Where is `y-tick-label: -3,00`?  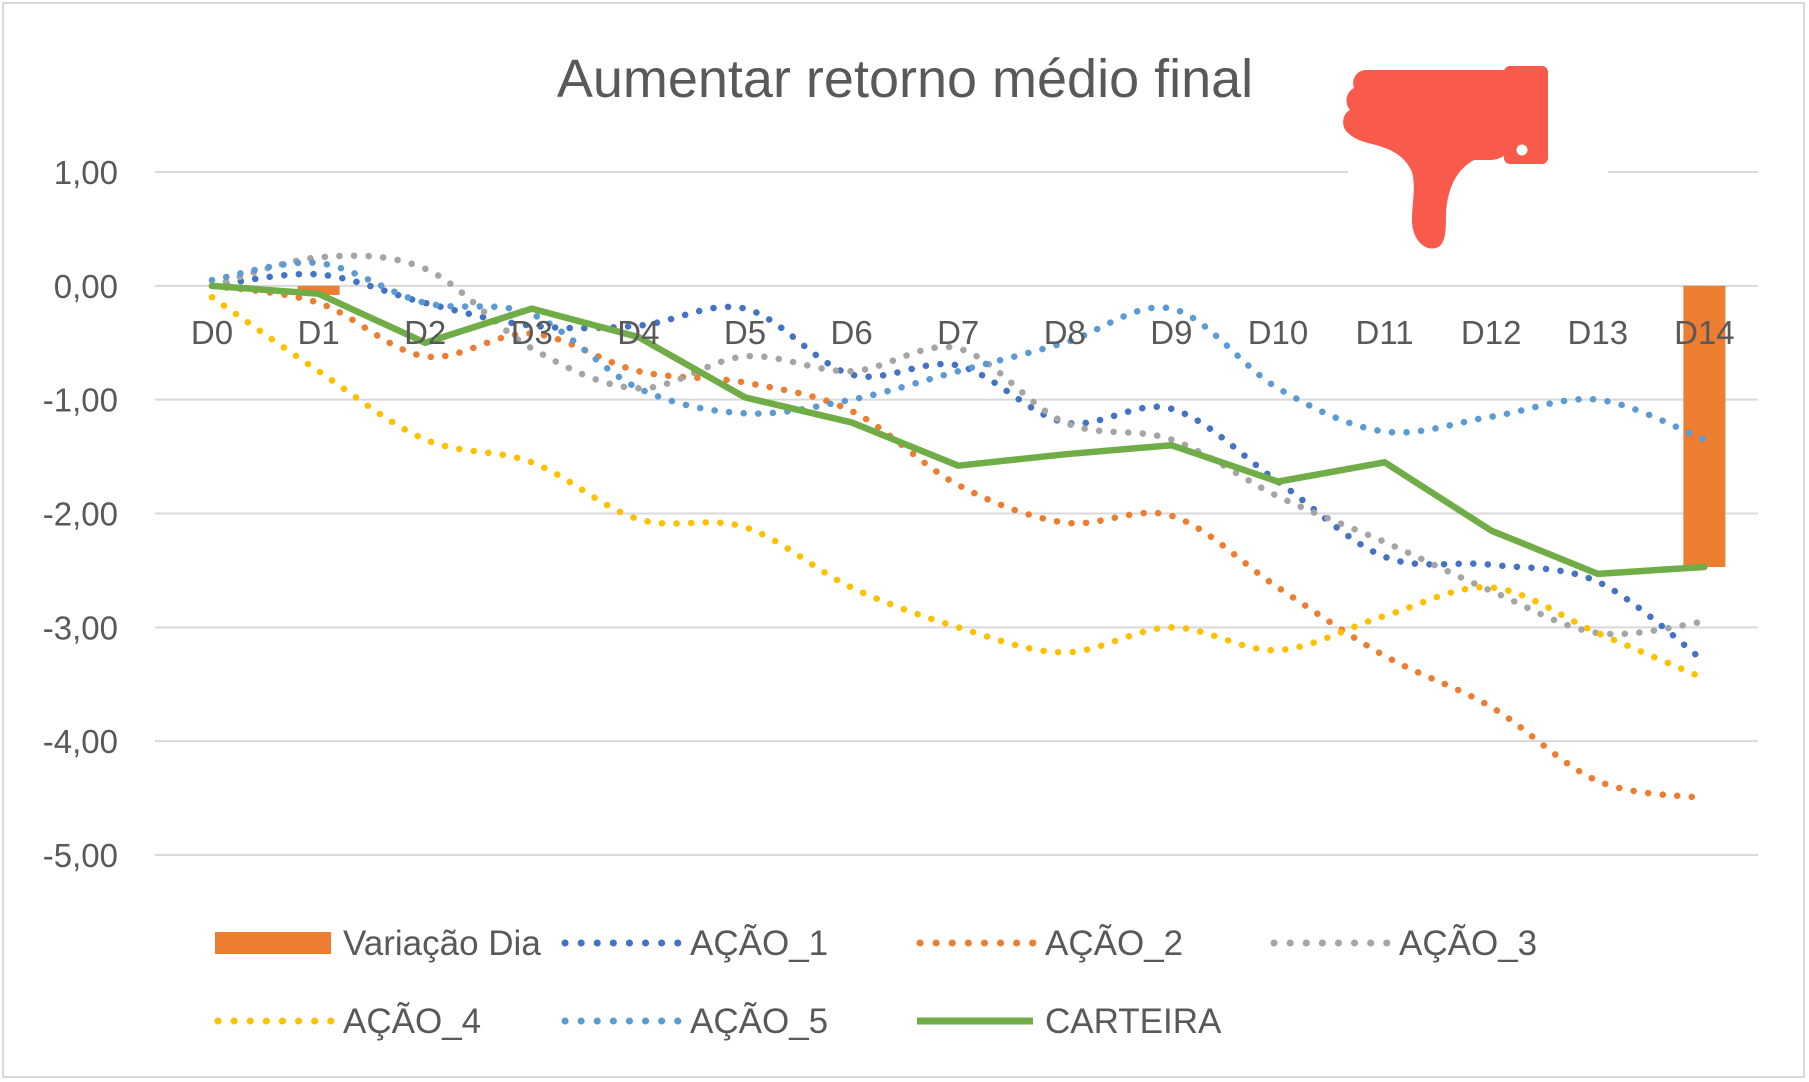 y-tick-label: -3,00 is located at coordinates (80, 627).